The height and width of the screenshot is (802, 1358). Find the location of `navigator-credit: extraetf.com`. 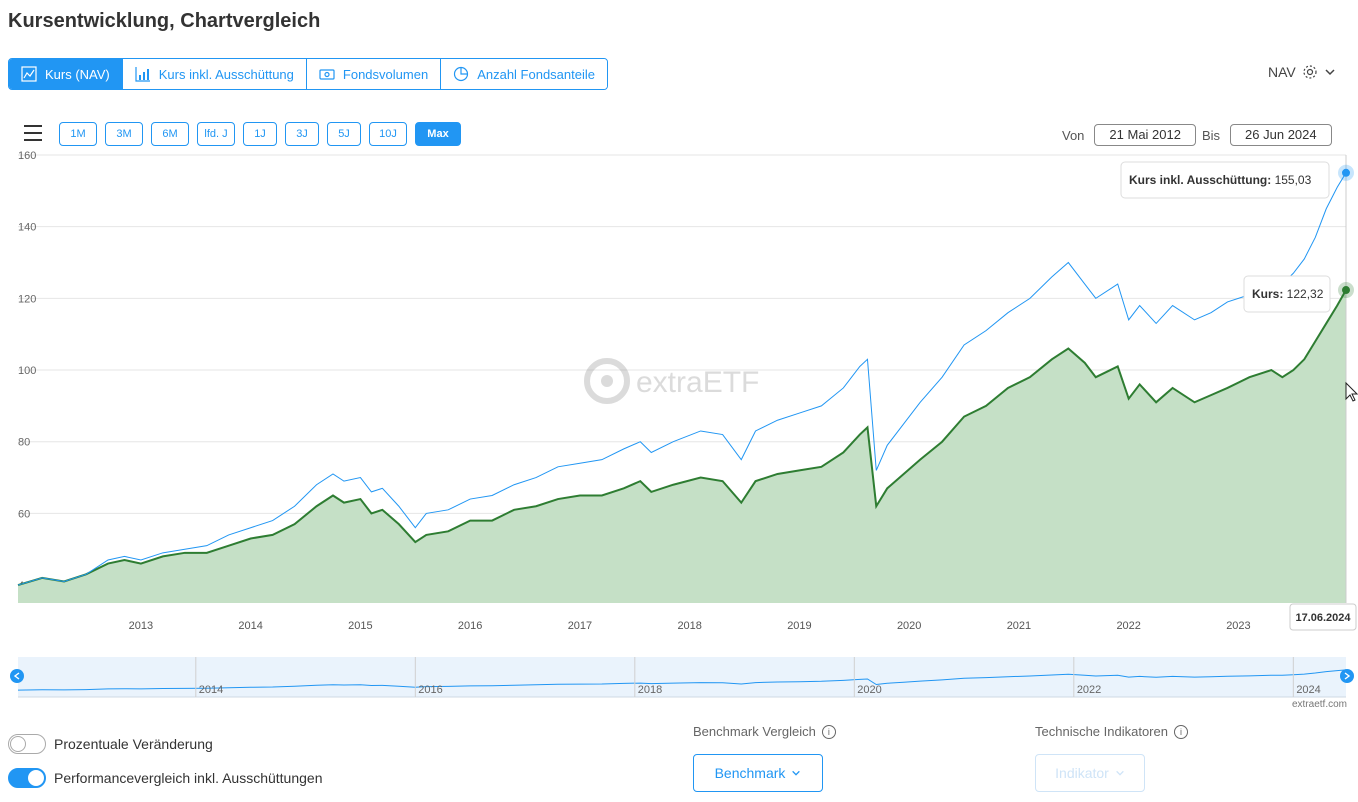

navigator-credit: extraetf.com is located at coordinates (1319, 704).